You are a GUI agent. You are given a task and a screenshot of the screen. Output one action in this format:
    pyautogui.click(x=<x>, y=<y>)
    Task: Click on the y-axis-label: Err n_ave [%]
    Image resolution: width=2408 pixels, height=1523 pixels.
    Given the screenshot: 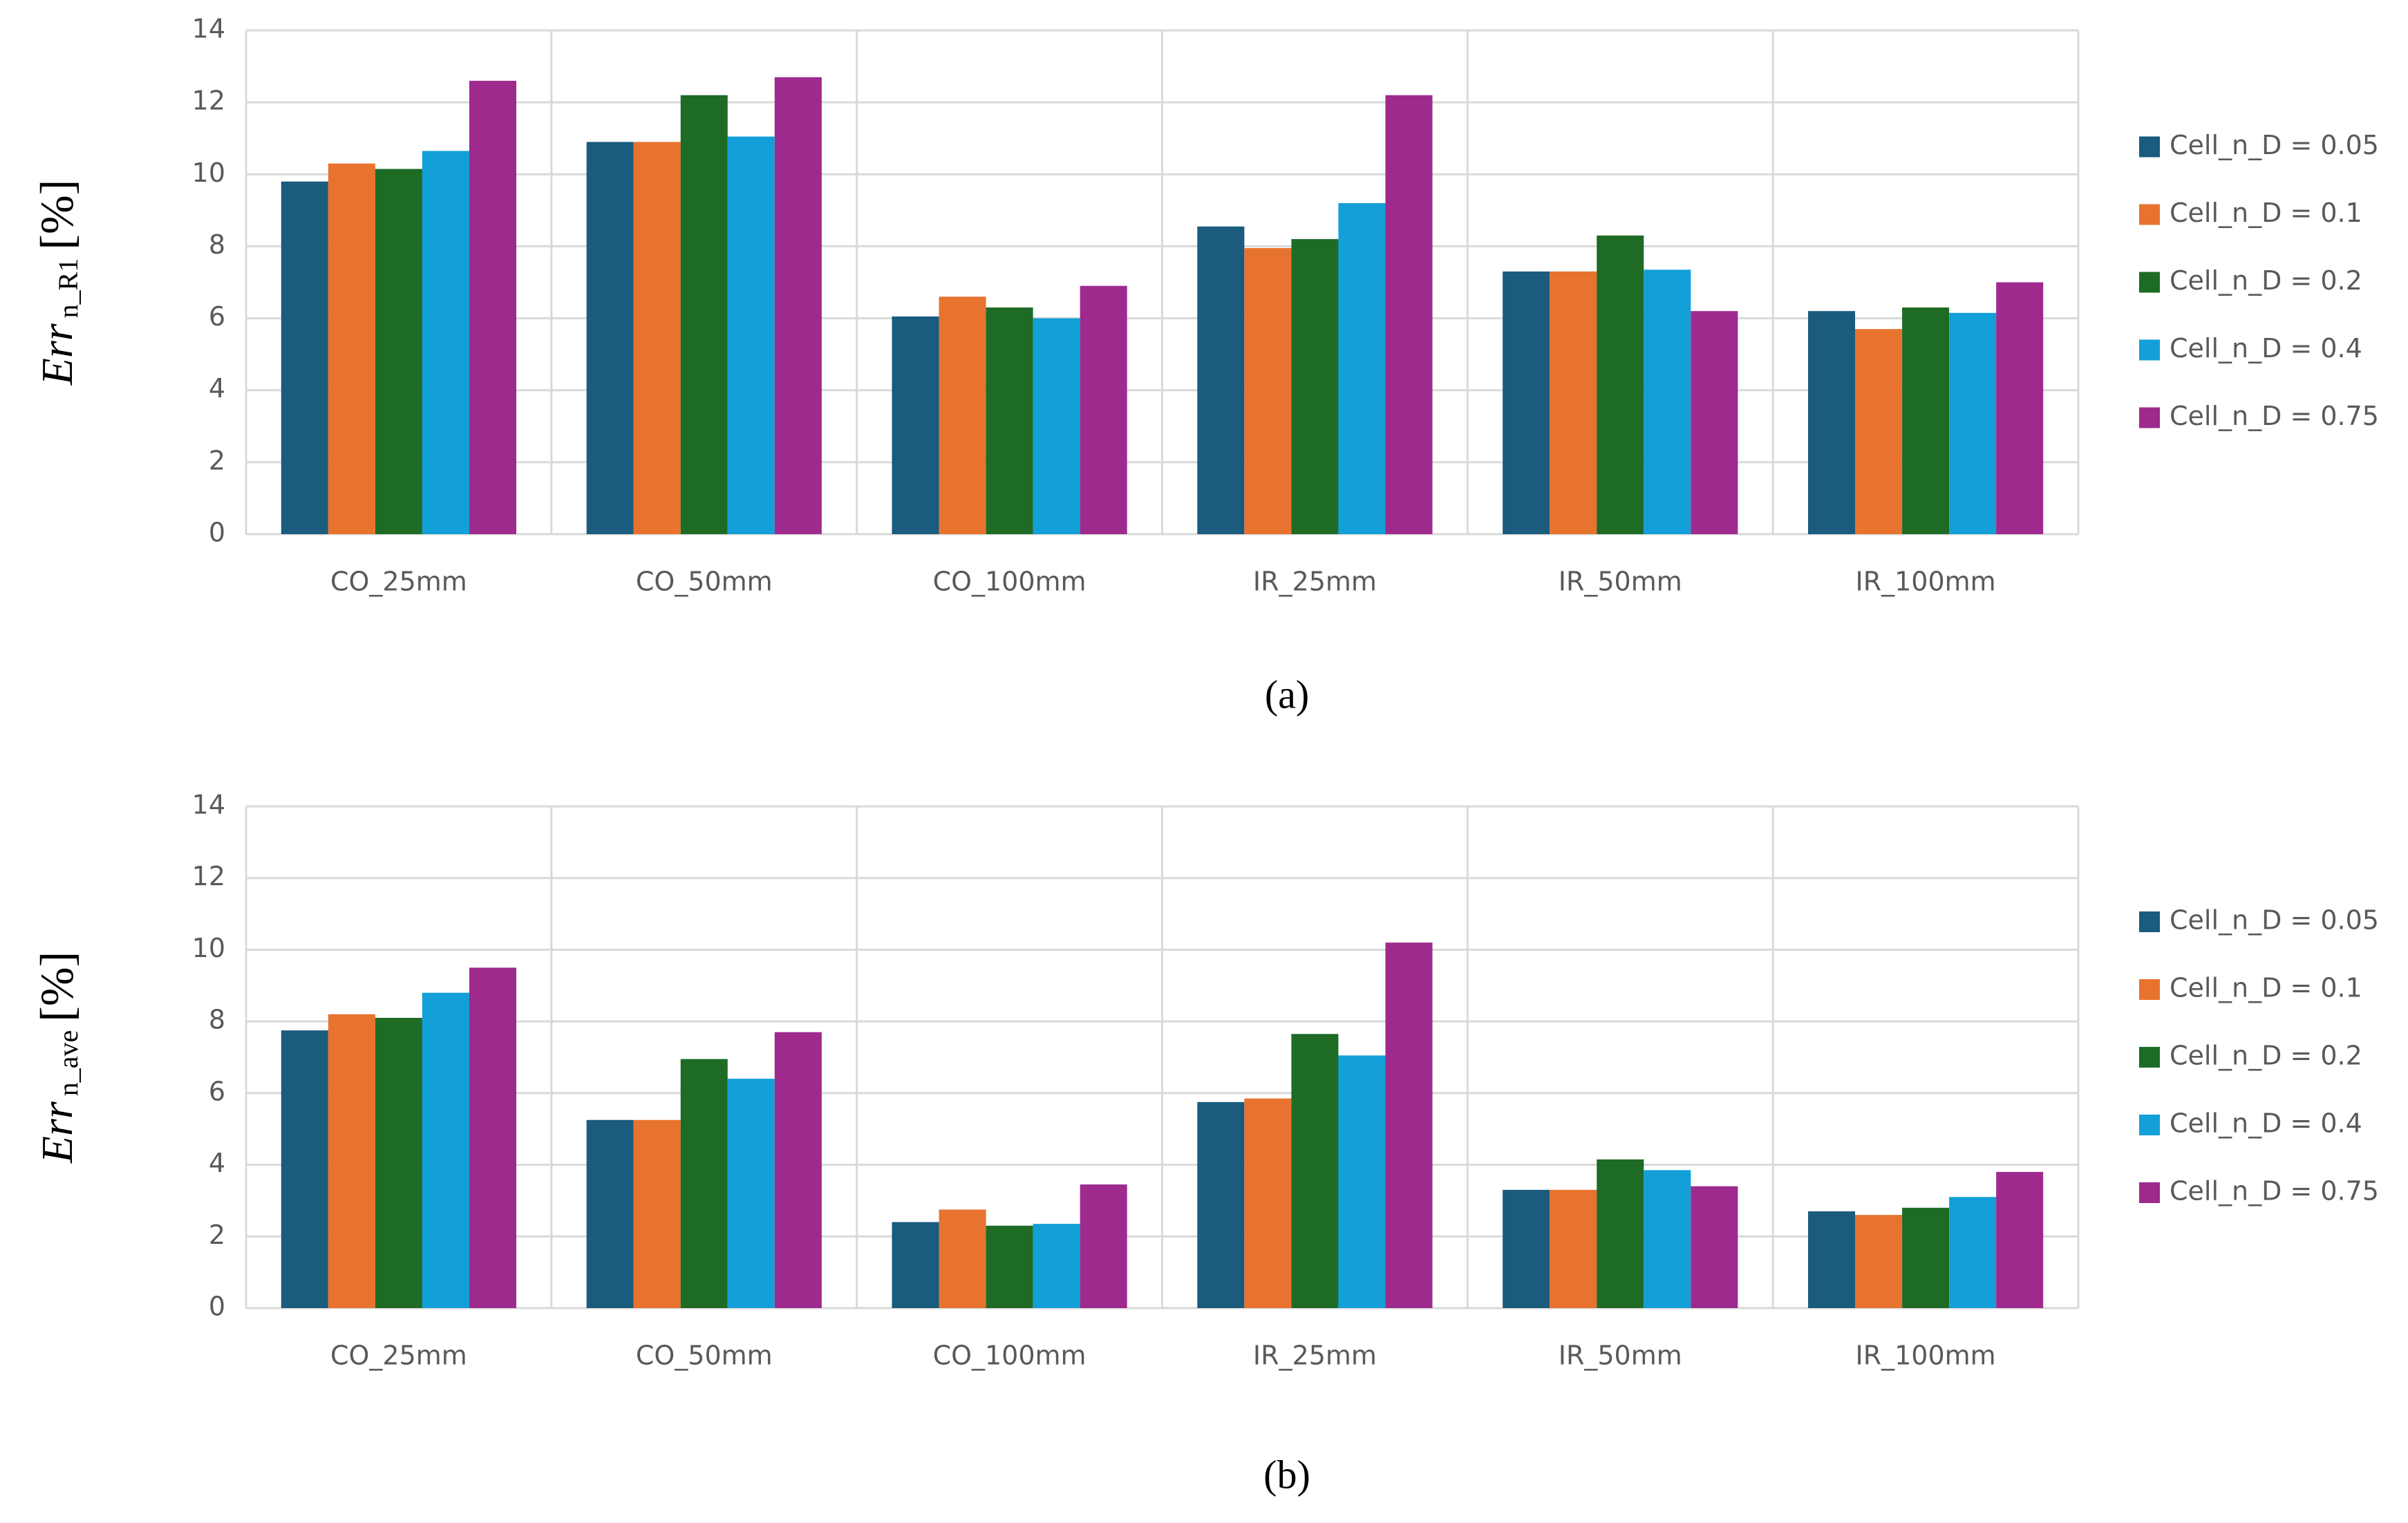 What is the action you would take?
    pyautogui.click(x=57, y=1058)
    